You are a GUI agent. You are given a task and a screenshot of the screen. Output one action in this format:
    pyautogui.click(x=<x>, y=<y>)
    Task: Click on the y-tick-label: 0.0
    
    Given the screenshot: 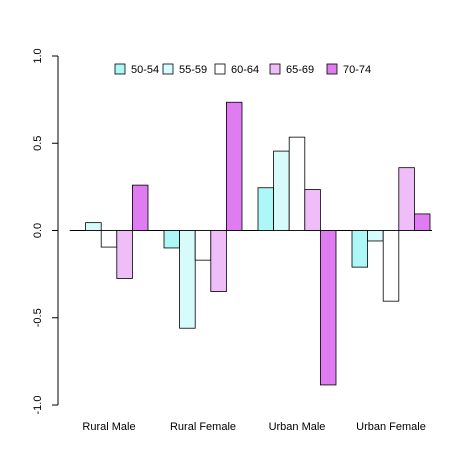 What is the action you would take?
    pyautogui.click(x=38, y=230)
    